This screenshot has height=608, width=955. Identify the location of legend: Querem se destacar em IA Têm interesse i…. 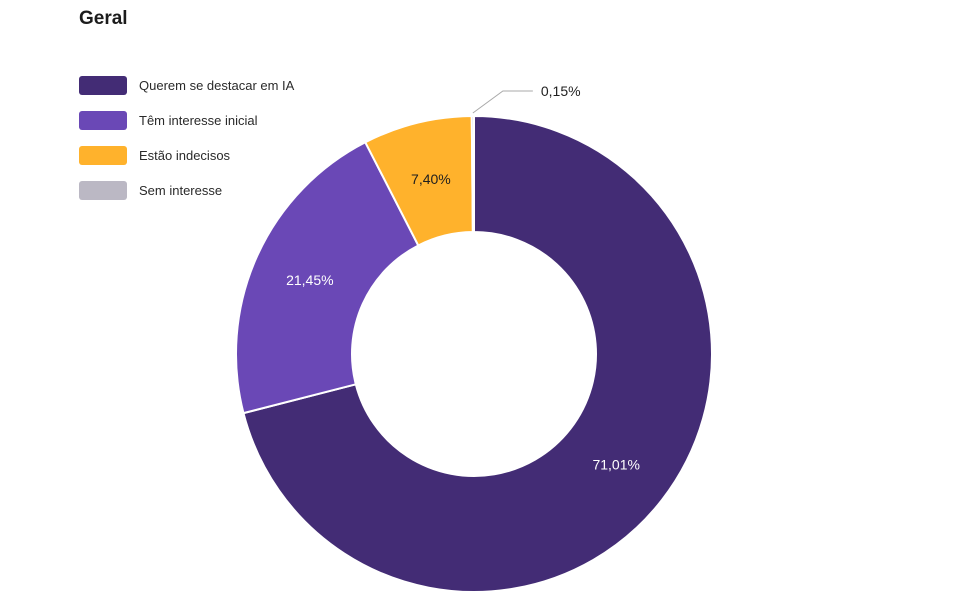
(186, 138).